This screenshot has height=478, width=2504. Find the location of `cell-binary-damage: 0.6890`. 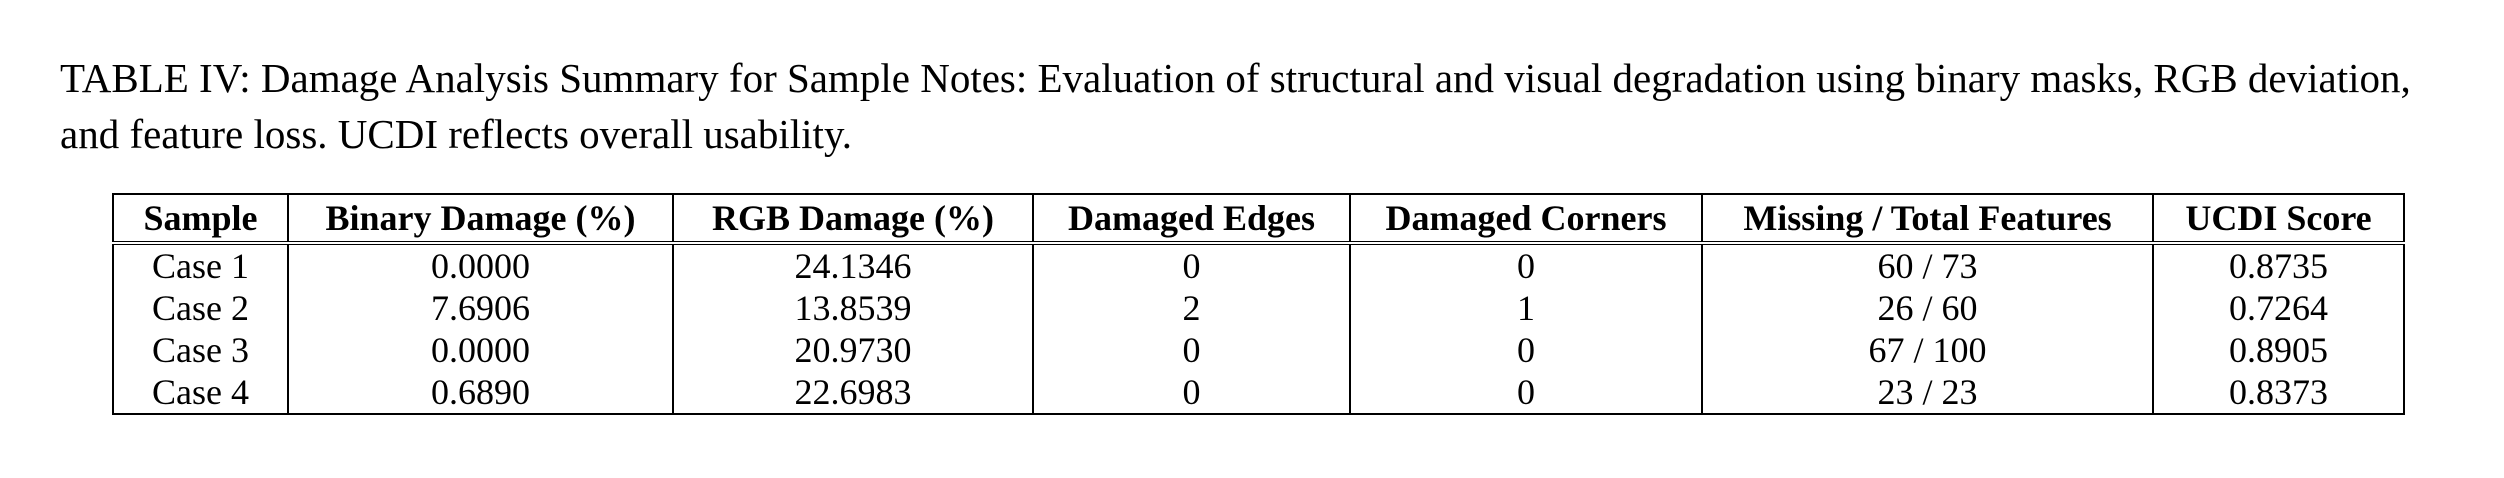

cell-binary-damage: 0.6890 is located at coordinates (480, 392).